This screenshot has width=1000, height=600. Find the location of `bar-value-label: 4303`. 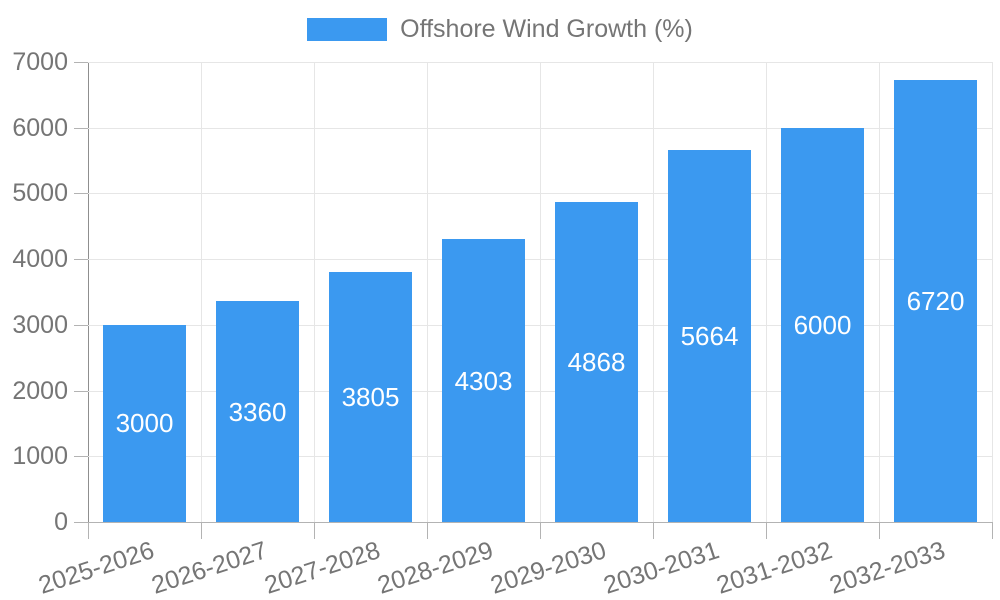

bar-value-label: 4303 is located at coordinates (483, 380).